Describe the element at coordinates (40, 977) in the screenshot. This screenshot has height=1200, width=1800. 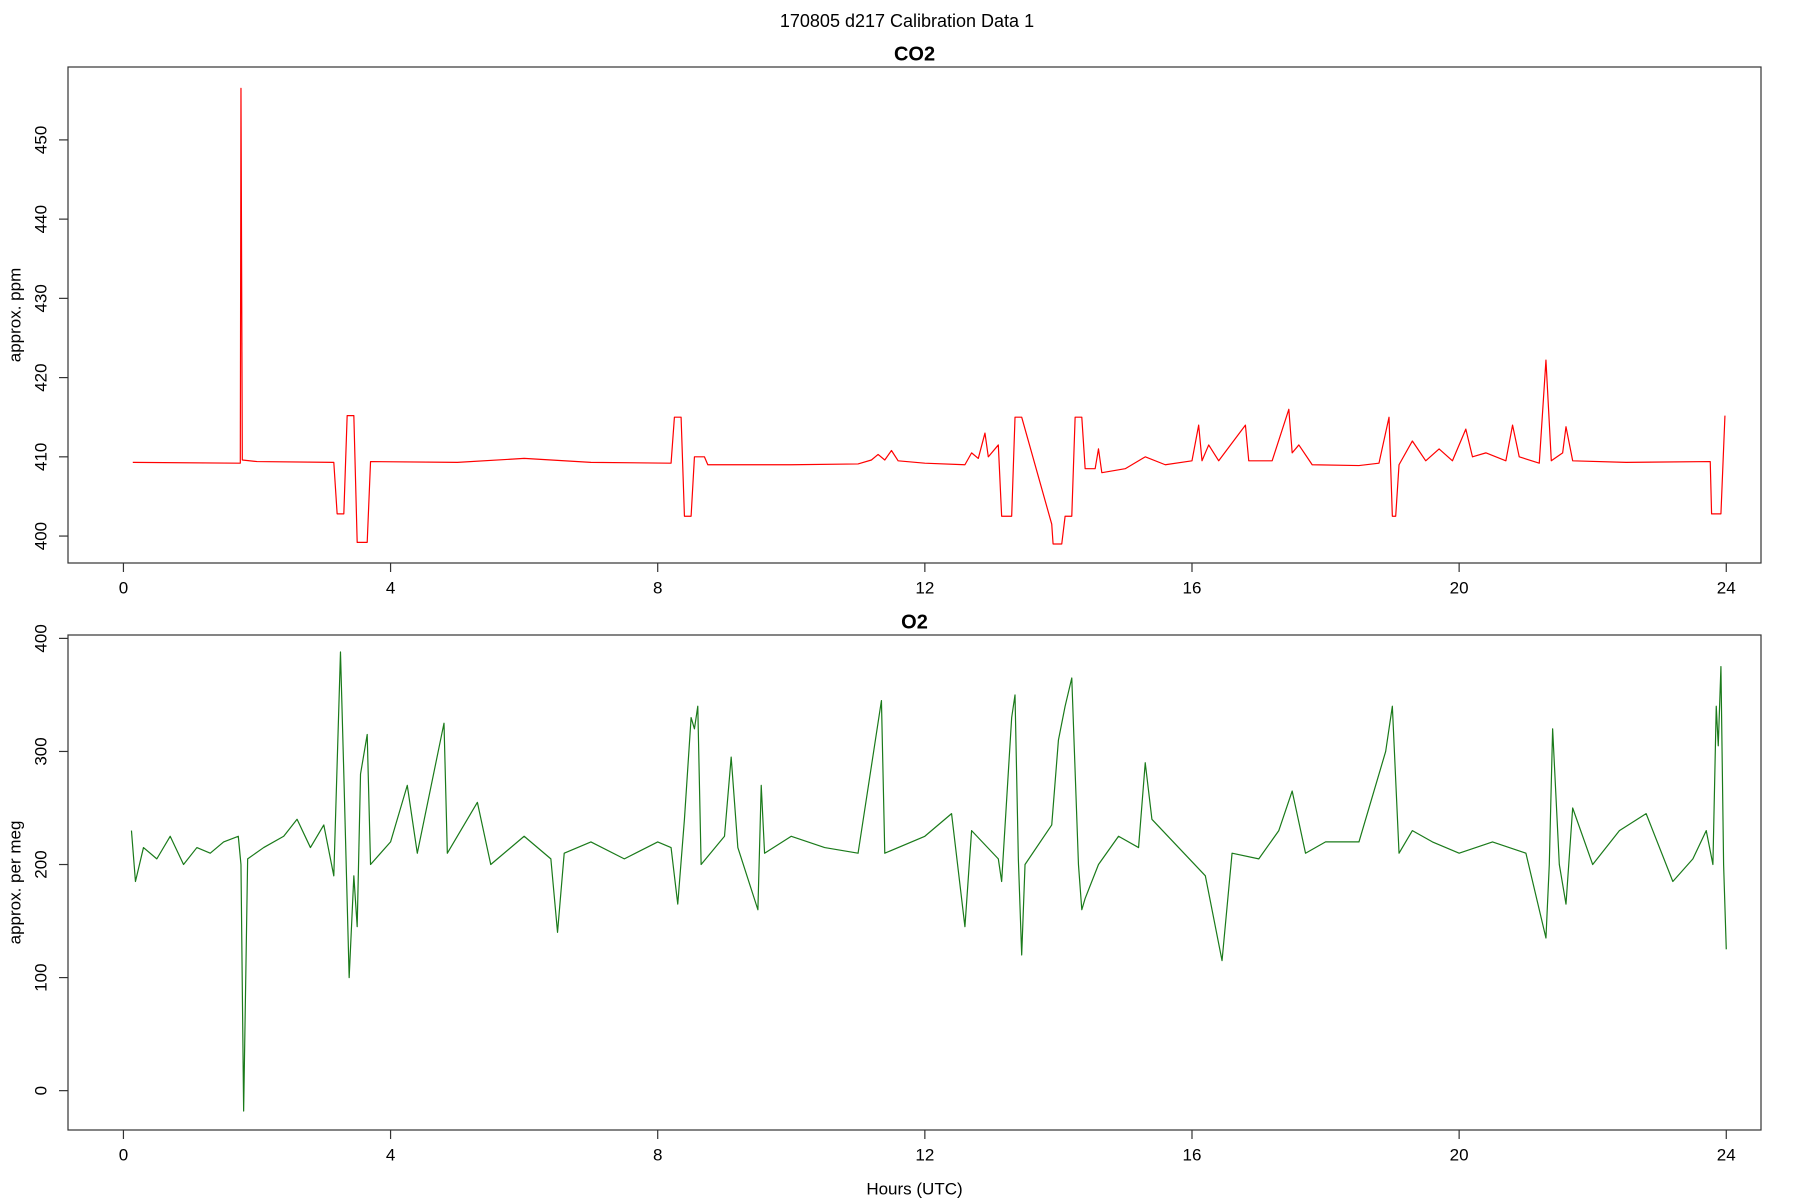
I see `y-tick-label: 100` at that location.